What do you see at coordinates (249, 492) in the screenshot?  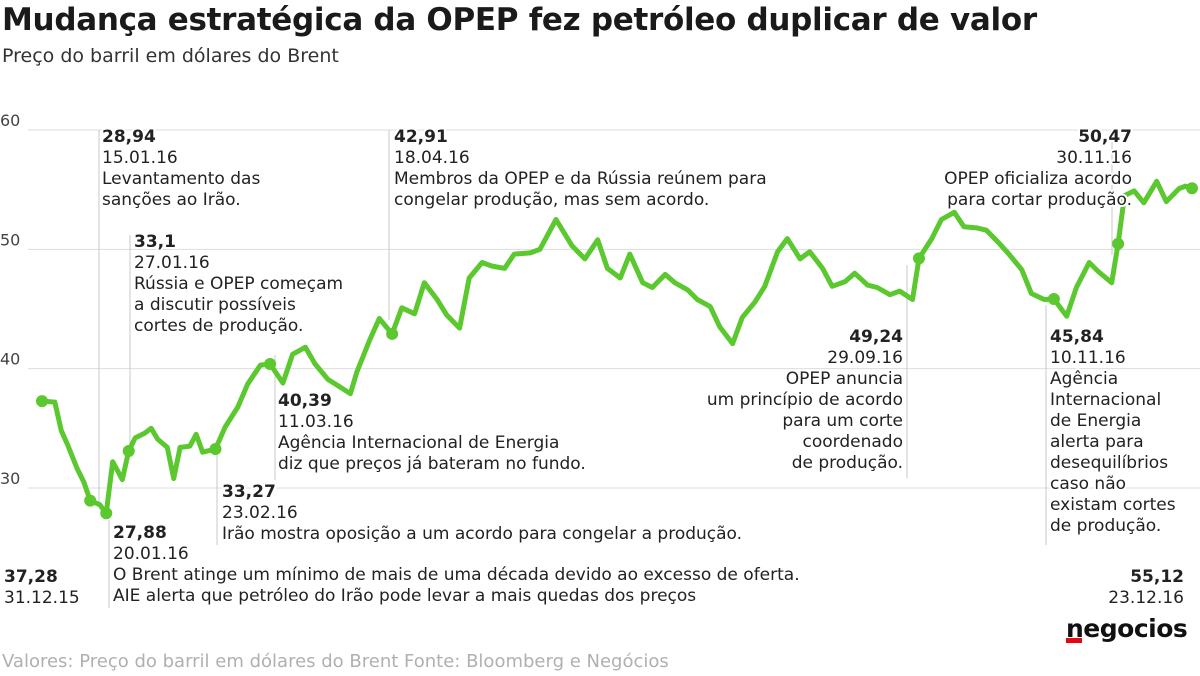 I see `annotation-value: 33,27` at bounding box center [249, 492].